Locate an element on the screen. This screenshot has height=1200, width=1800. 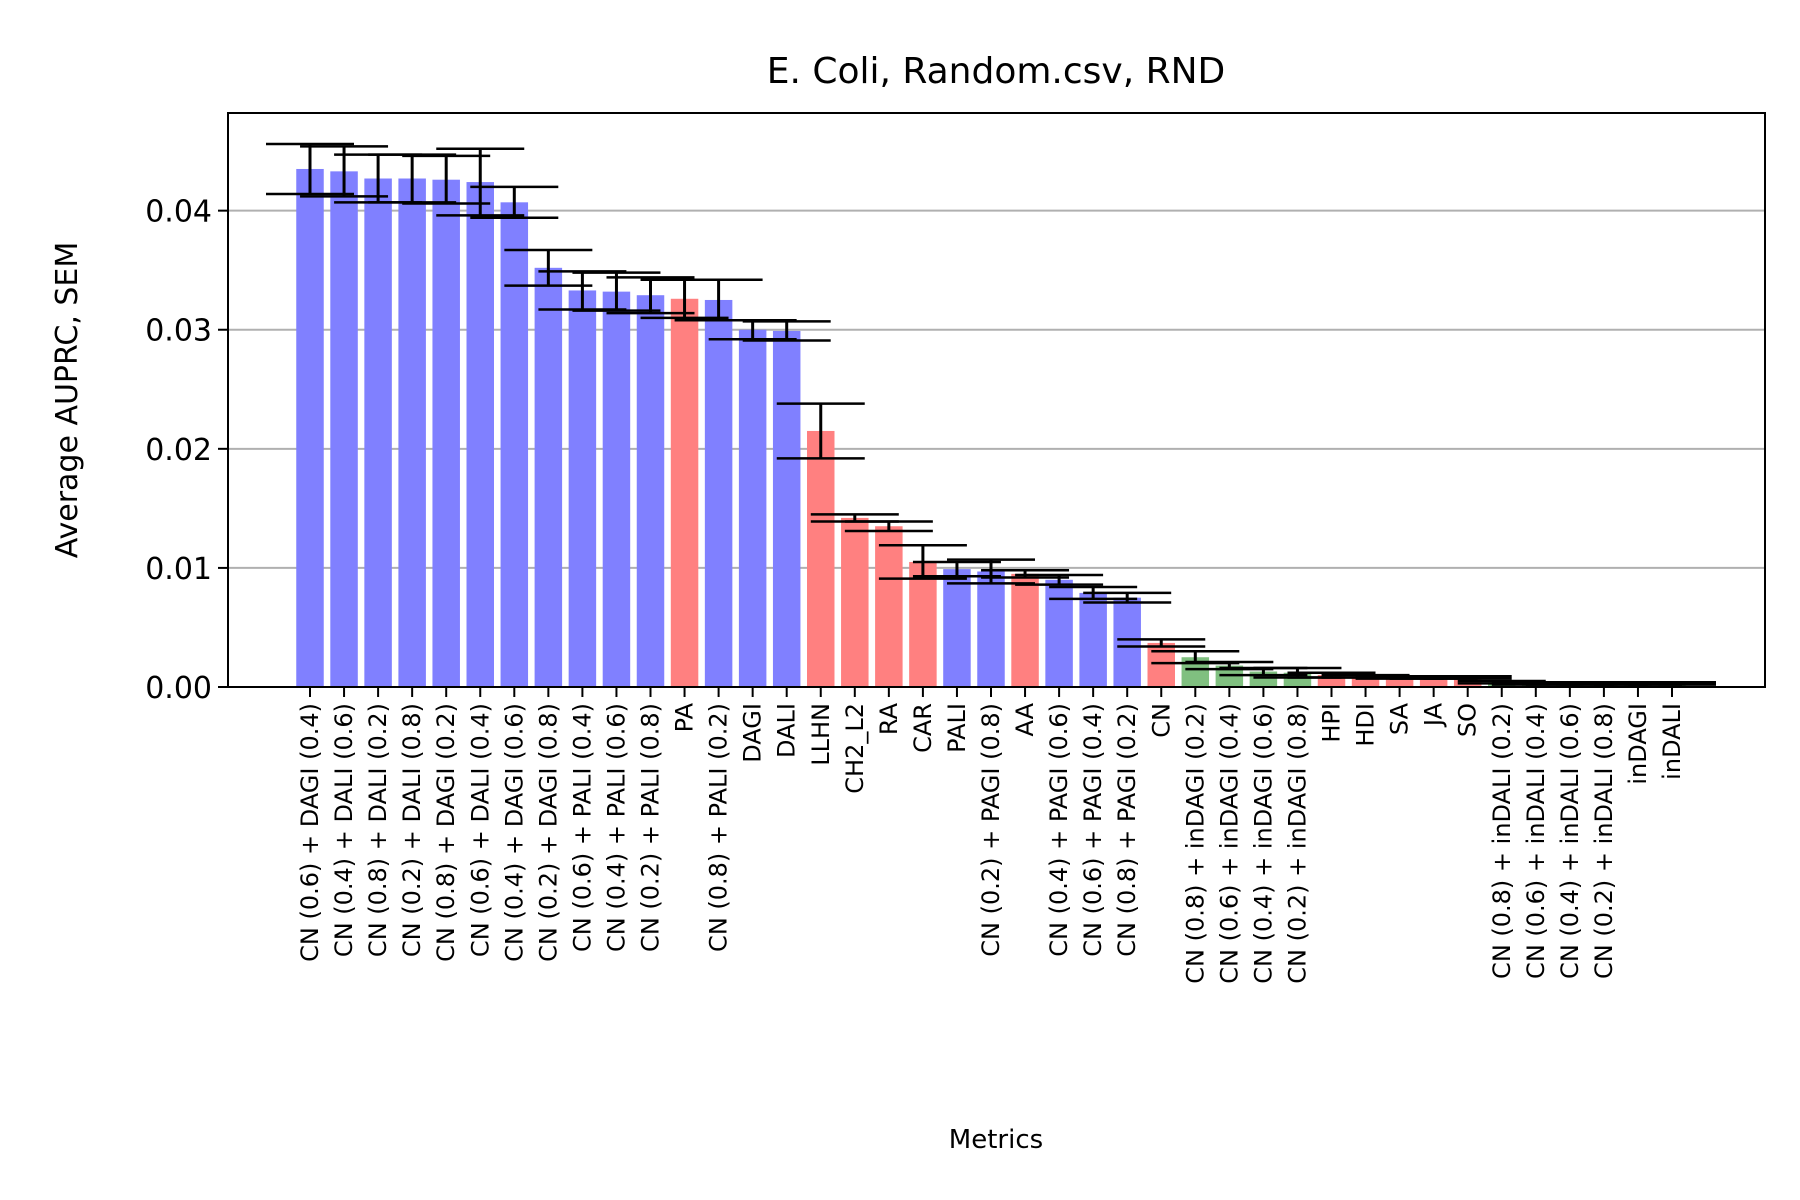
x-tick-label: CN (0.8) + inDALI (0.2) is located at coordinates (1502, 841).